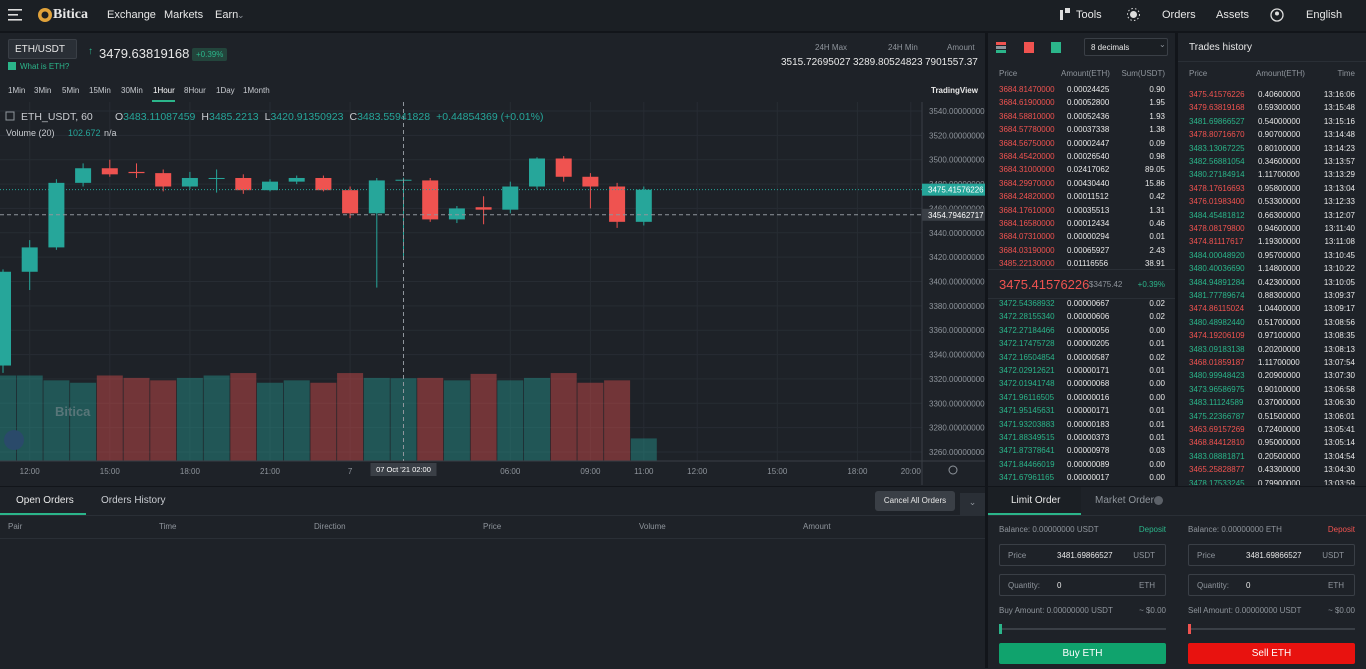  What do you see at coordinates (957, 355) in the screenshot?
I see `y-tick-label: 3340.00000000` at bounding box center [957, 355].